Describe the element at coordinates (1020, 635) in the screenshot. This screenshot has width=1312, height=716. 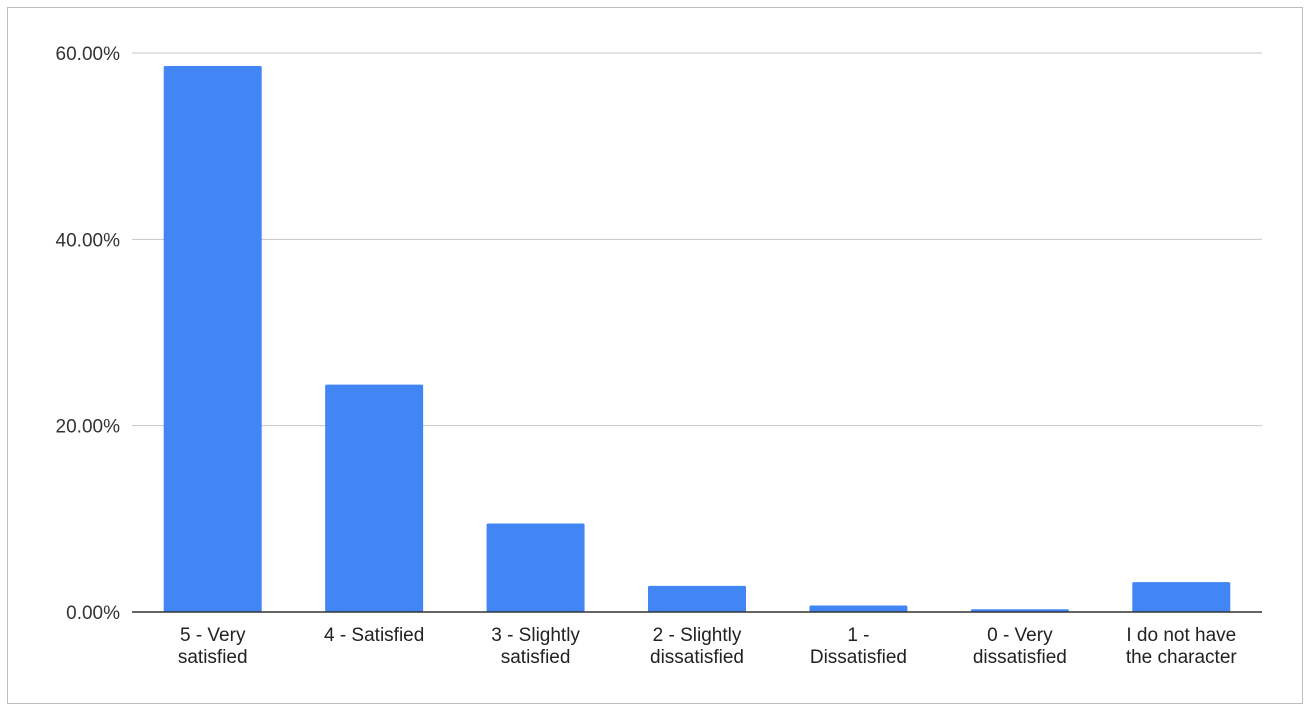
I see `x-category-label-line: 0 - Very` at that location.